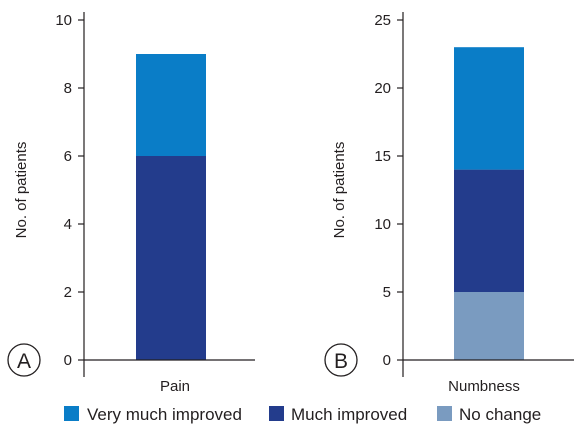  I want to click on panel-b-y-tick-label: 0, so click(387, 360).